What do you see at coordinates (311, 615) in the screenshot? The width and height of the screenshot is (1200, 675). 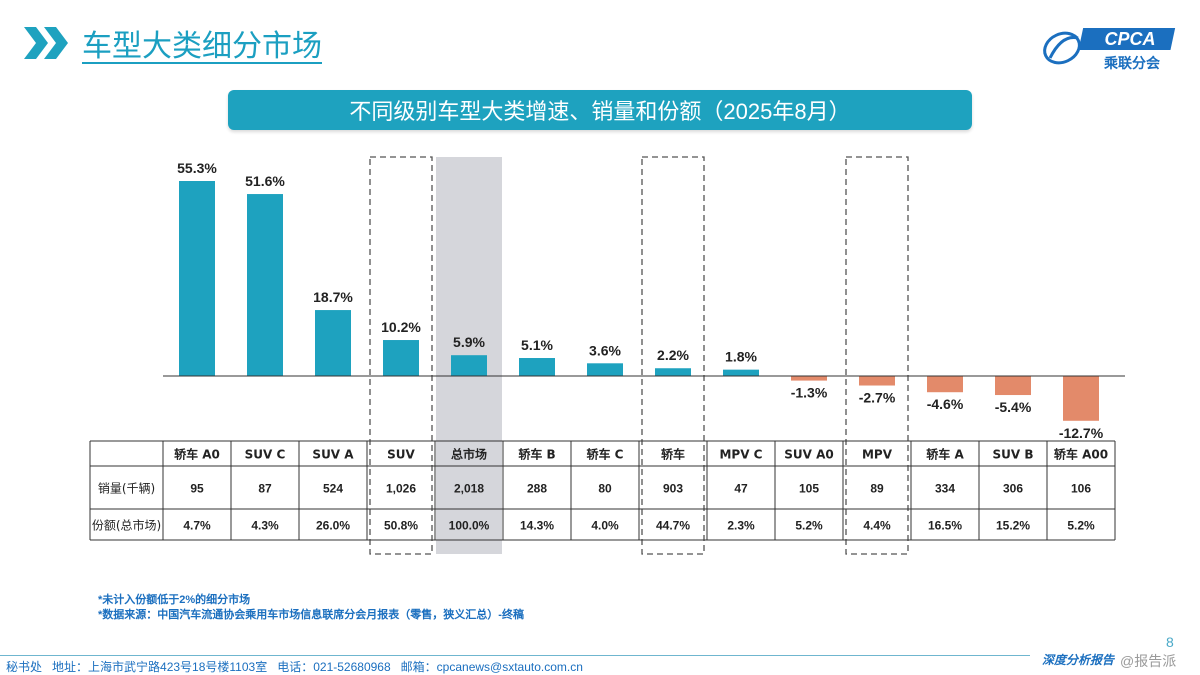 I see `footnote-2: *数据来源：中国汽车流通协会乘用车市场信息联席分会月报表（零售，狭义汇总）-终稿` at bounding box center [311, 615].